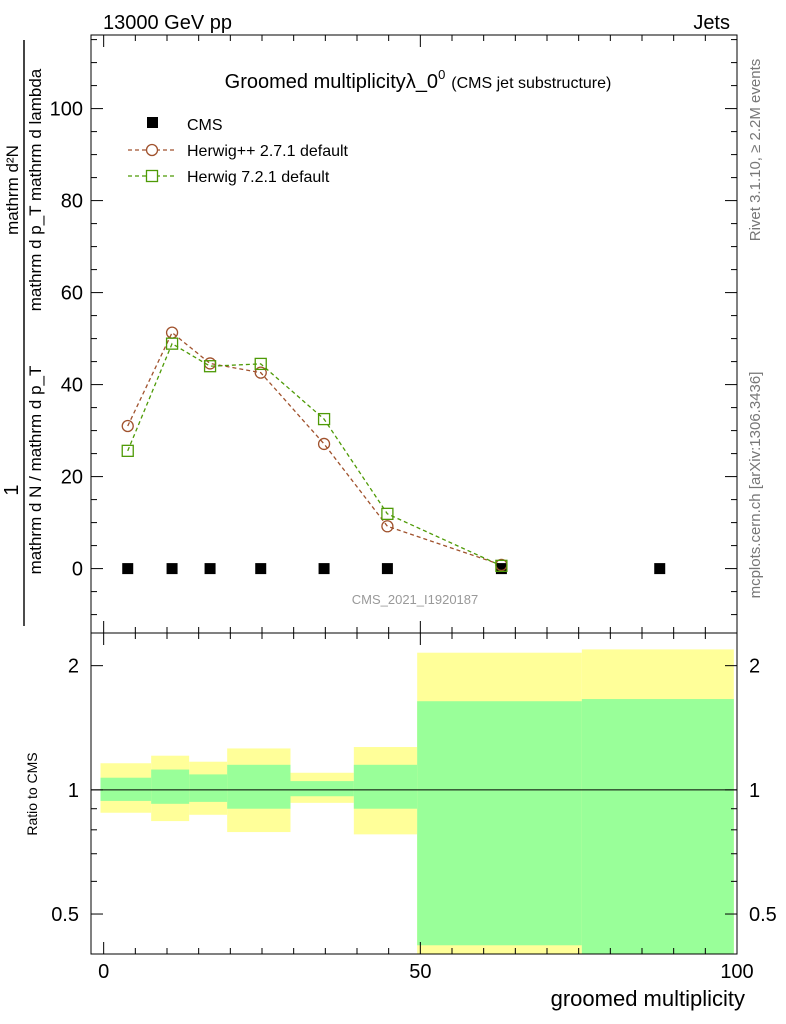  What do you see at coordinates (736, 972) in the screenshot?
I see `x-tick-label: 100` at bounding box center [736, 972].